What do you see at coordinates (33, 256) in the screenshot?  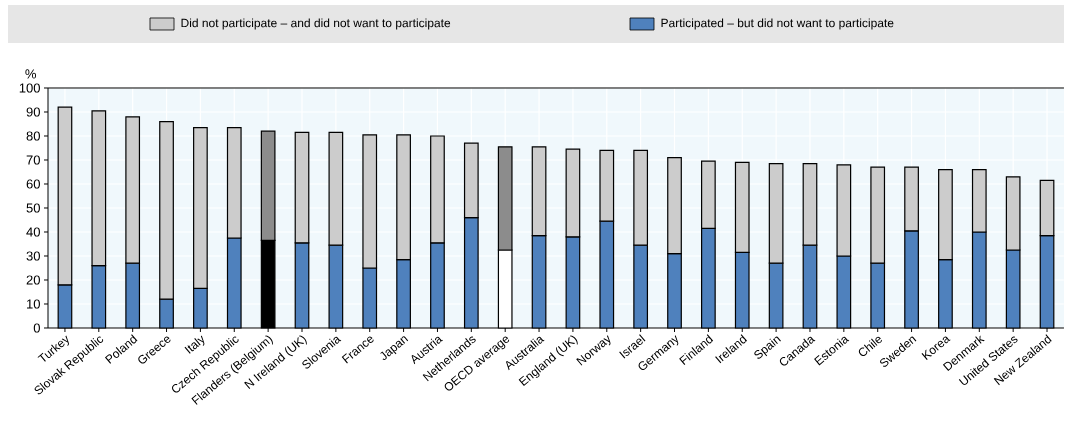 I see `y-tick-label: 30` at bounding box center [33, 256].